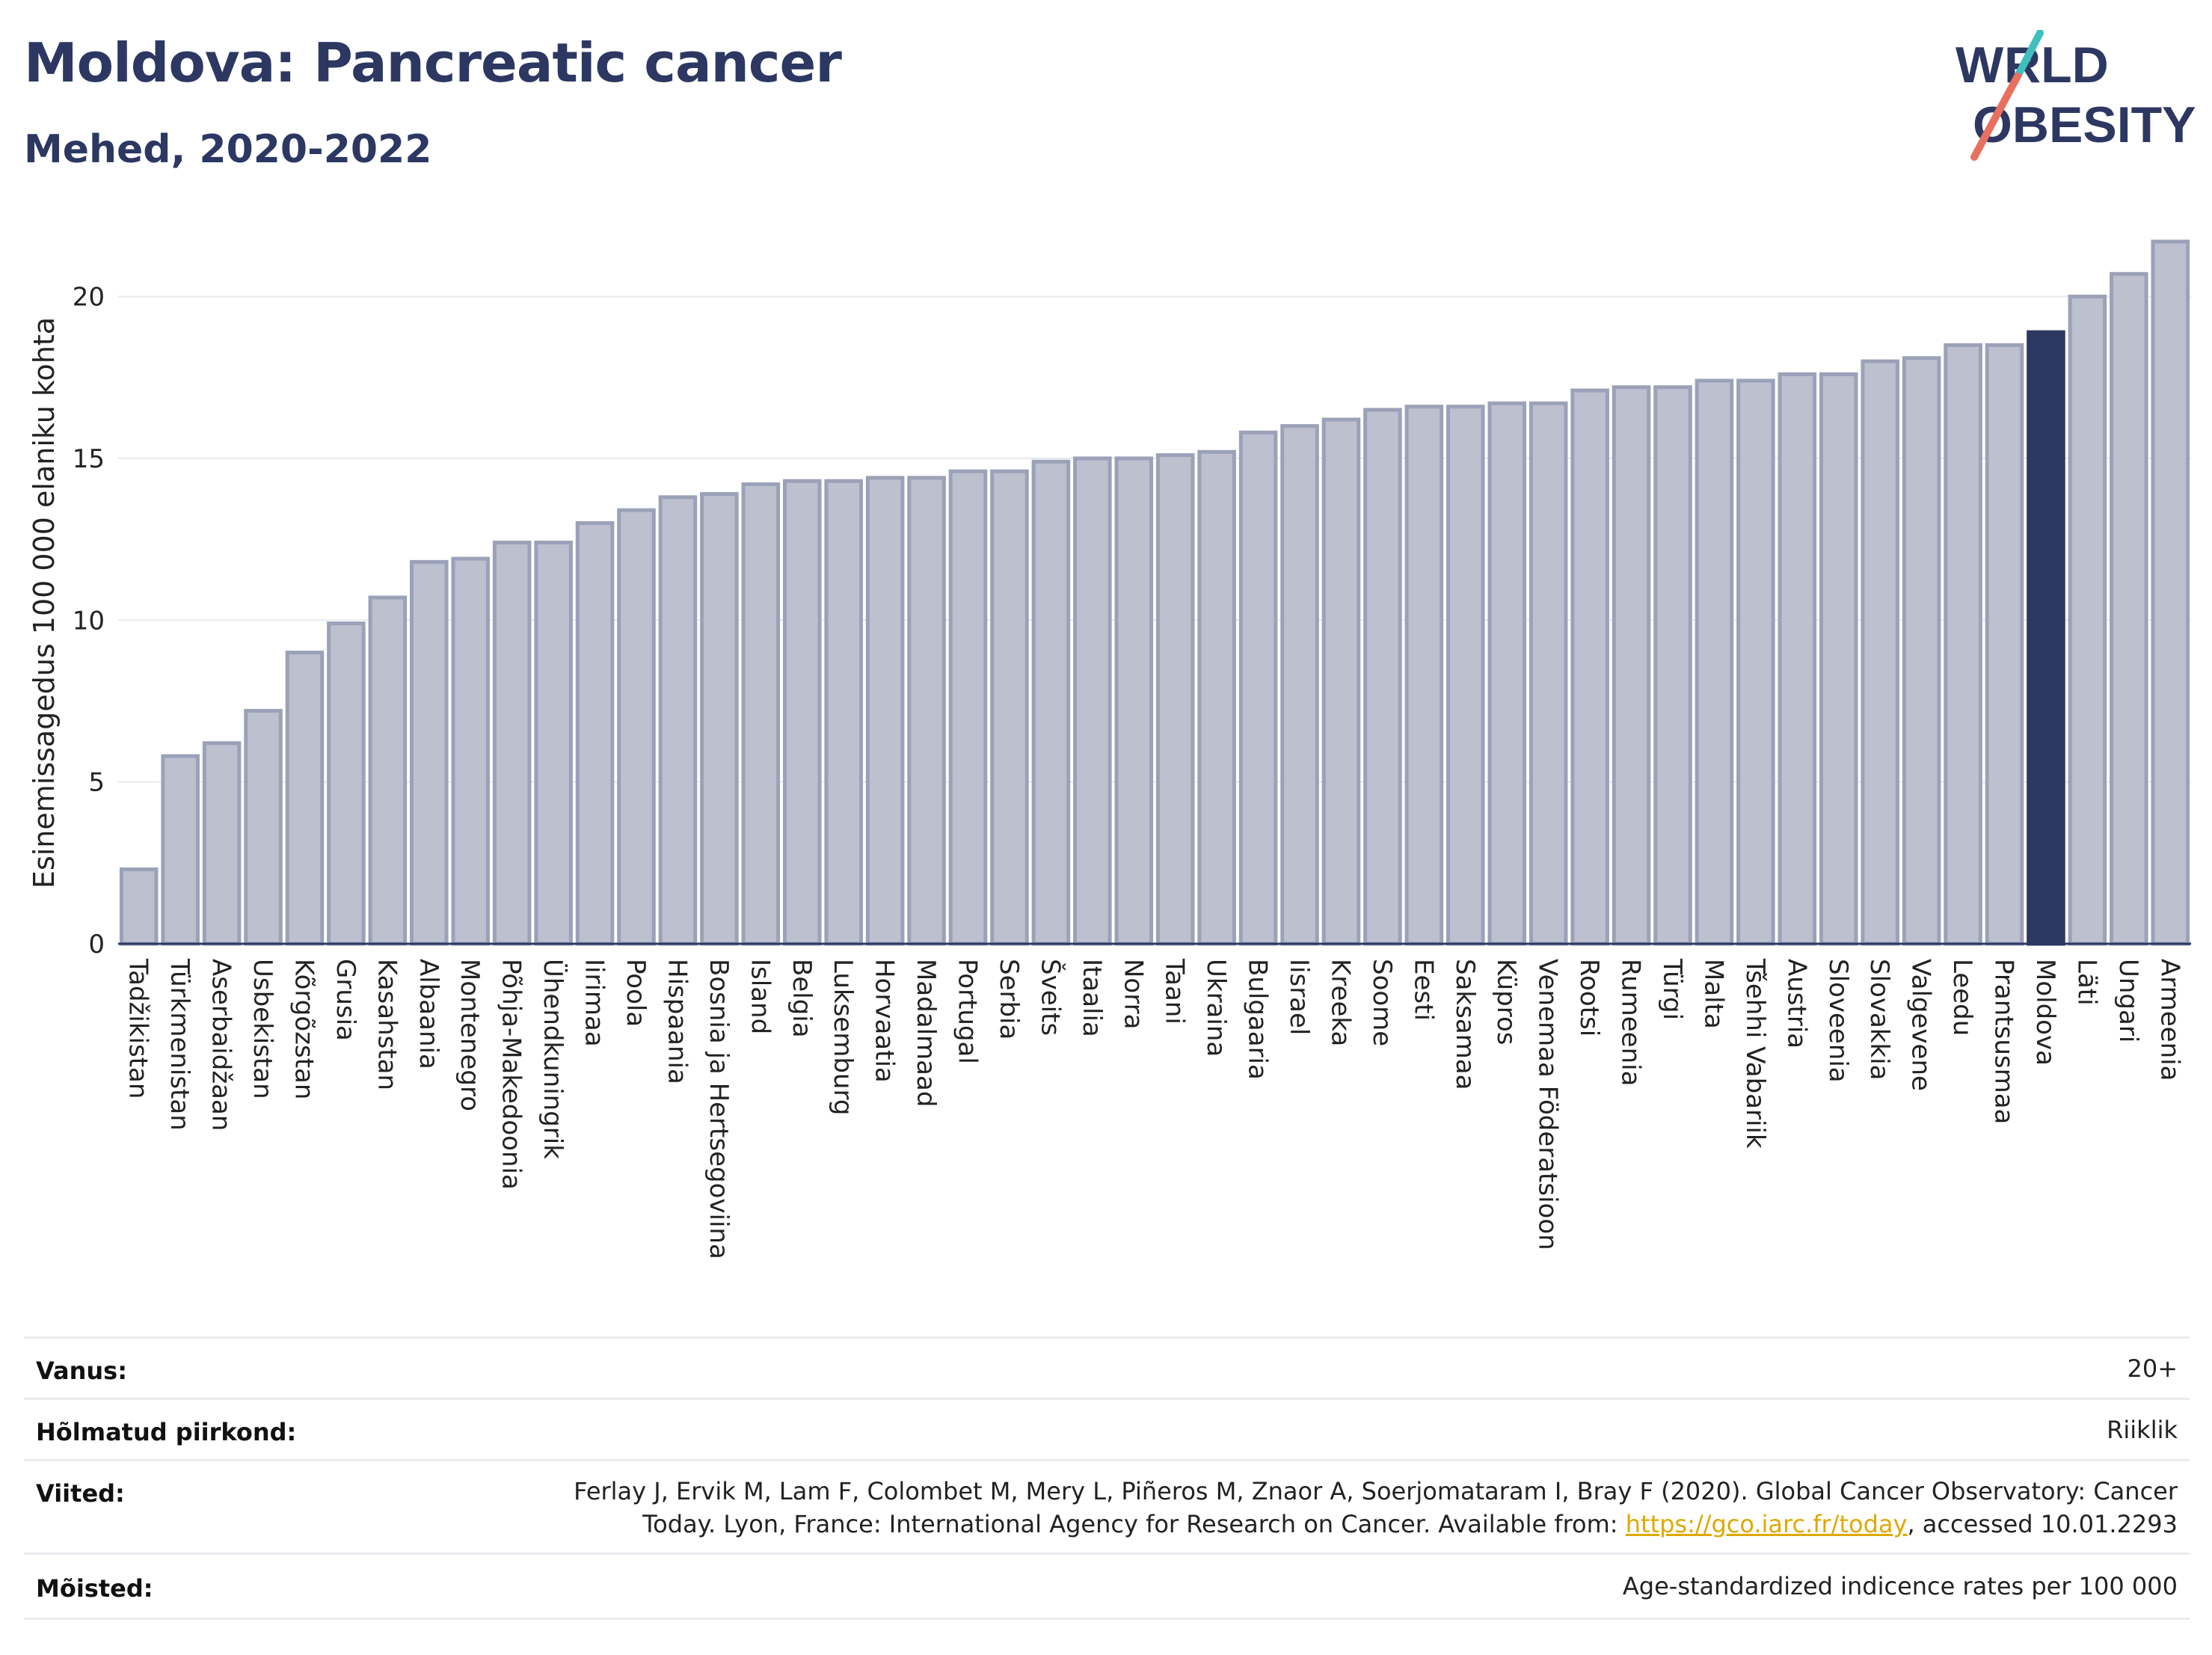 This screenshot has width=2212, height=1655. Describe the element at coordinates (428, 1014) in the screenshot. I see `x-tick-label: Albaania` at that location.